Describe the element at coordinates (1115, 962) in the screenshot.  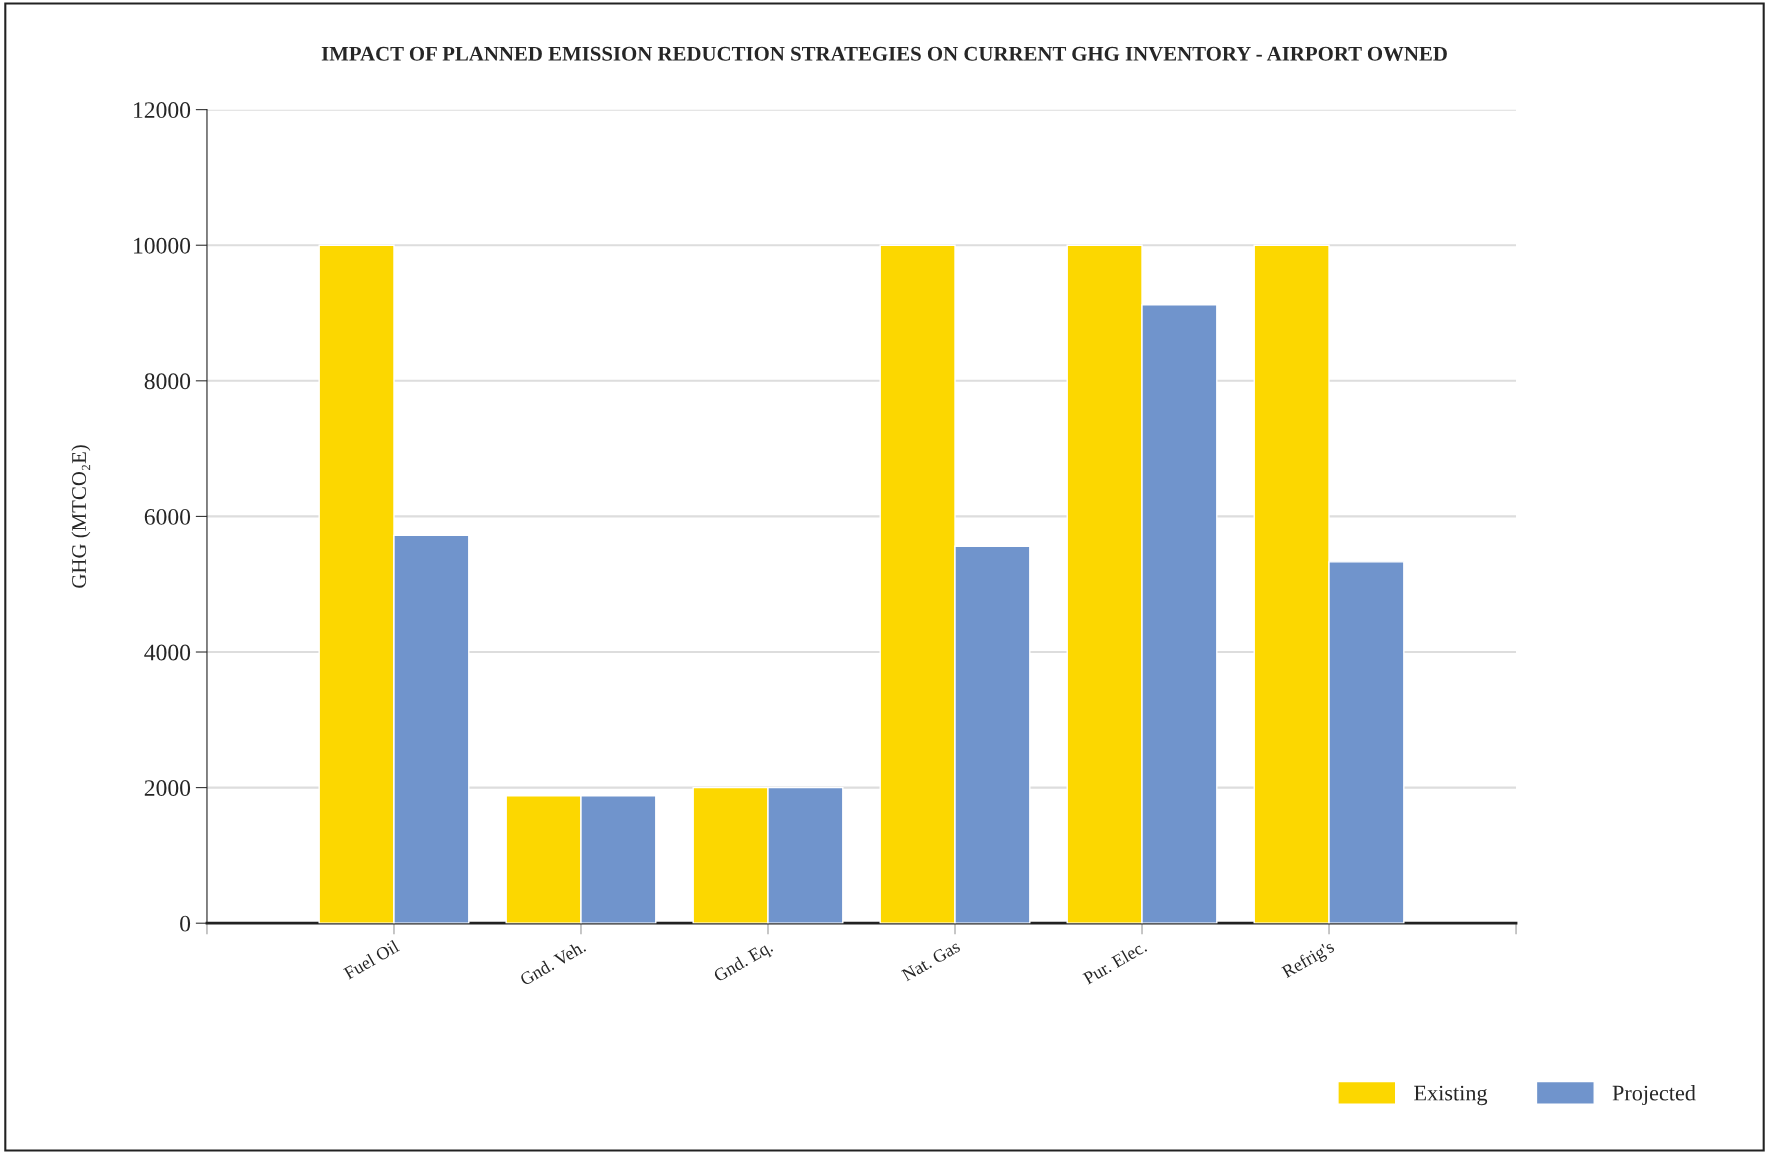
I see `x-tick-label: Pur. Elec.` at that location.